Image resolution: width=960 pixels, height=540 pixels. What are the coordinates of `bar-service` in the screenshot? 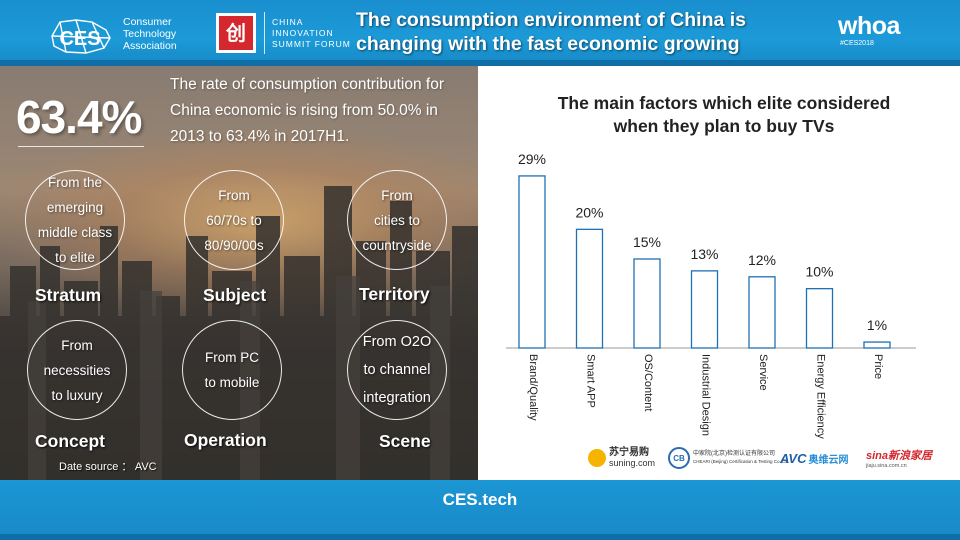 It's located at (762, 312).